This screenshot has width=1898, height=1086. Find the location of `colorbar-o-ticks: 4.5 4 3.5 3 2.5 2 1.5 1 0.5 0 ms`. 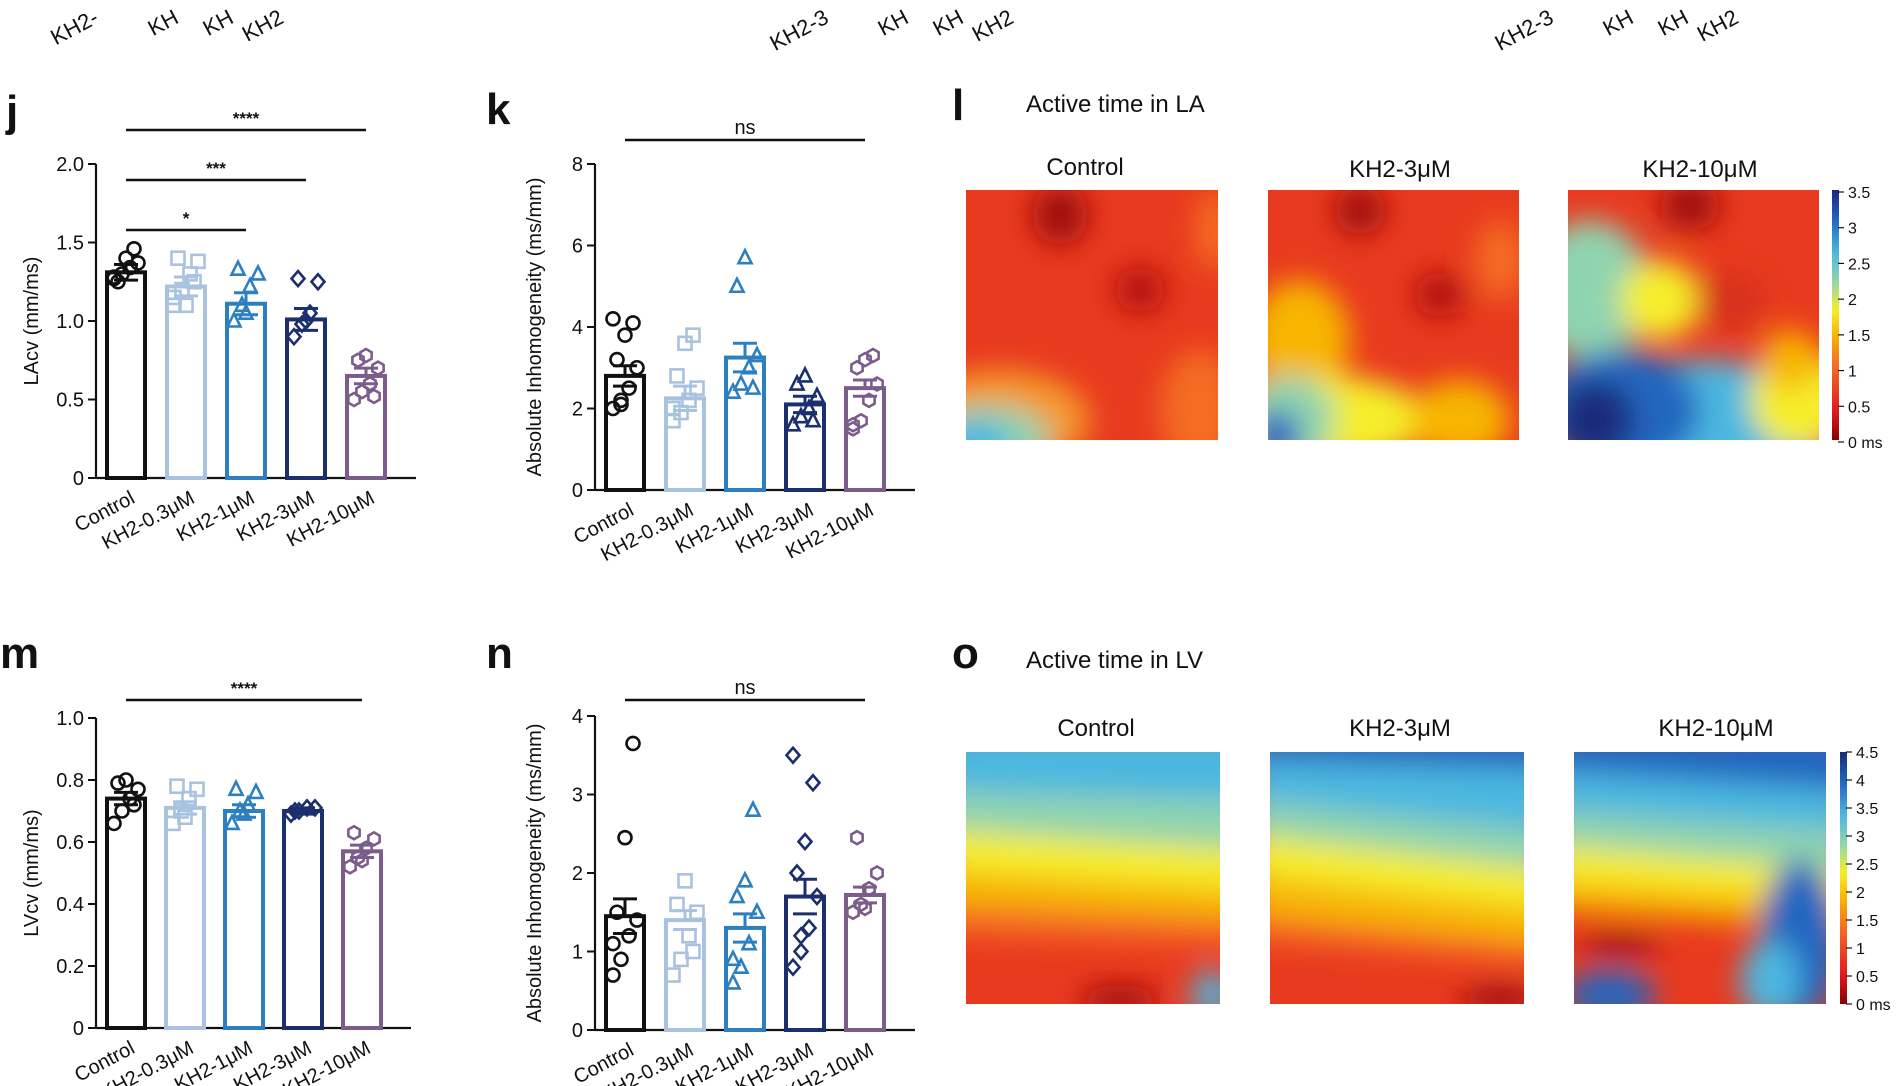

colorbar-o-ticks: 4.5 4 3.5 3 2.5 2 1.5 1 0.5 0 ms is located at coordinates (1868, 879).